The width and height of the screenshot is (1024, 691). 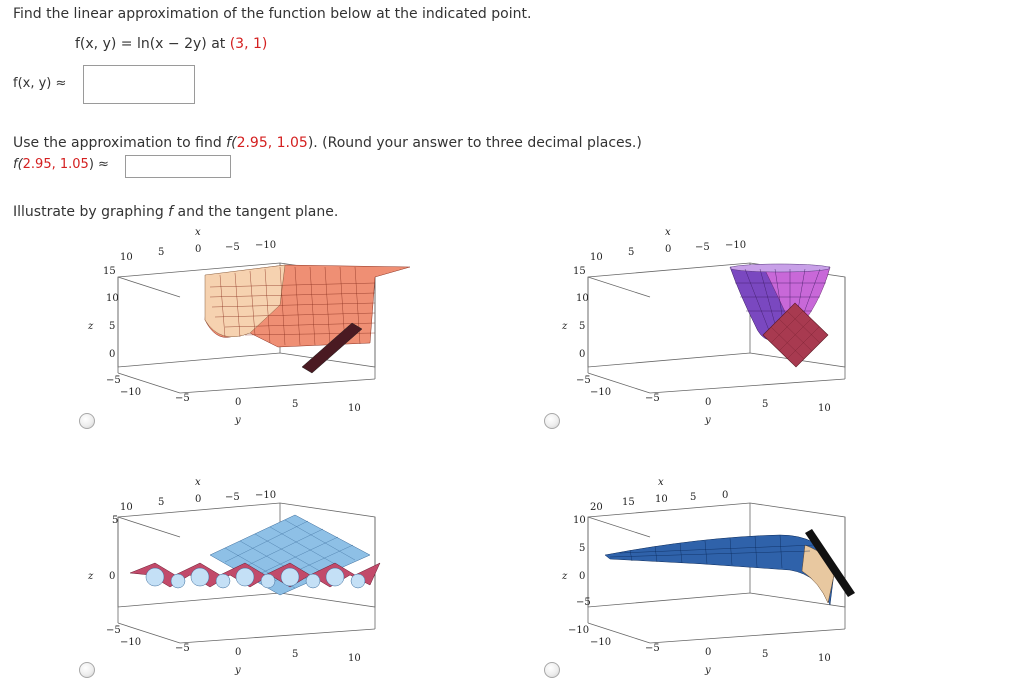 What do you see at coordinates (120, 143) in the screenshot?
I see `part2-prompt-text: Use the approximation to find` at bounding box center [120, 143].